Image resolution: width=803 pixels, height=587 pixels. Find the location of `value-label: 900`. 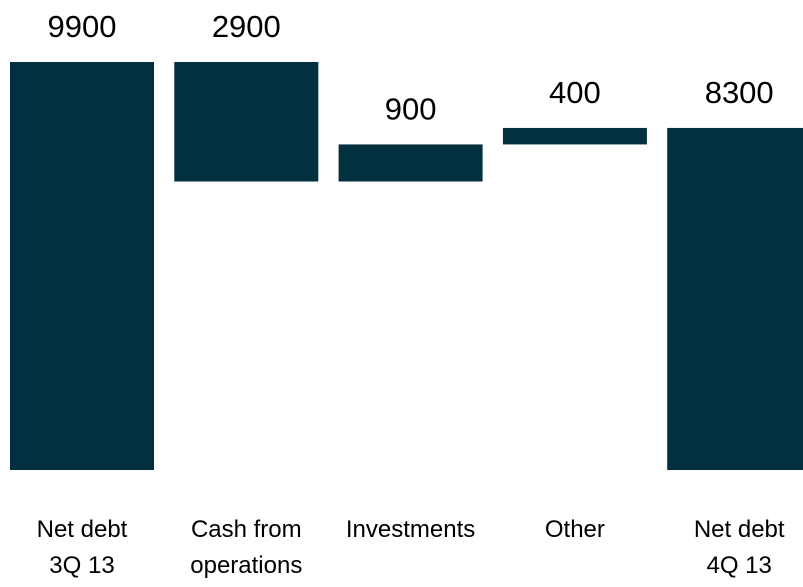

value-label: 900 is located at coordinates (411, 109).